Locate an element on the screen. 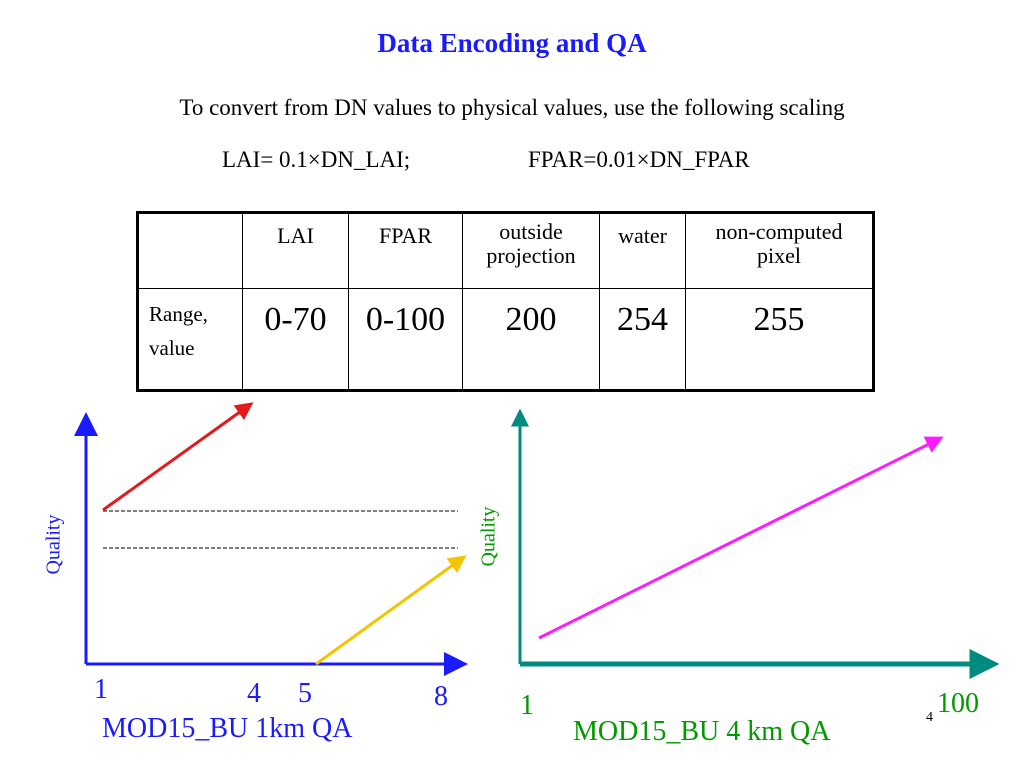 This screenshot has width=1024, height=768. left-tick-5: 5 is located at coordinates (305, 693).